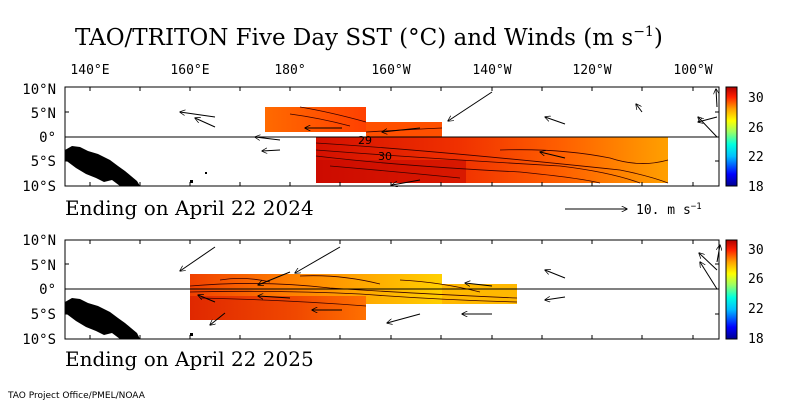  I want to click on lon-label: 140°E, so click(89, 70).